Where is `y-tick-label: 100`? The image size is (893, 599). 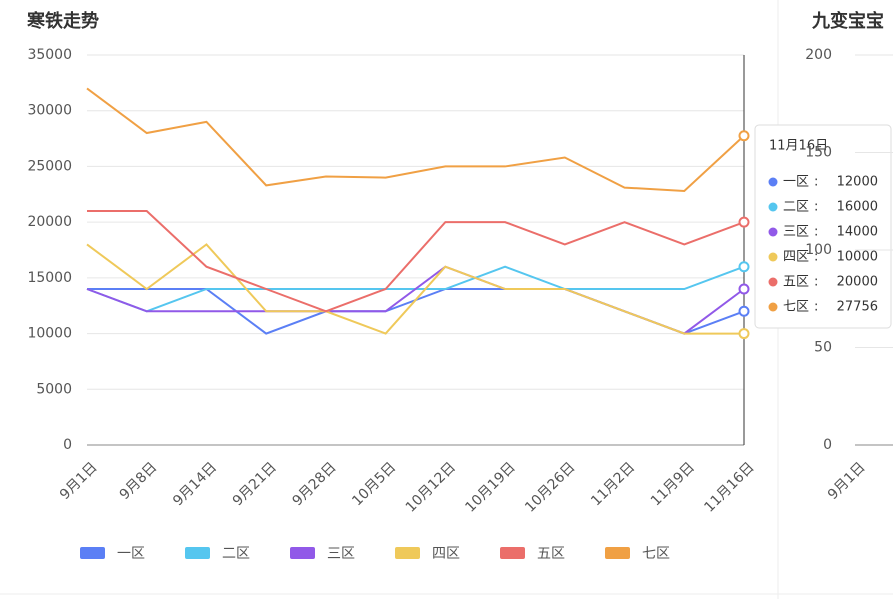 y-tick-label: 100 is located at coordinates (818, 250).